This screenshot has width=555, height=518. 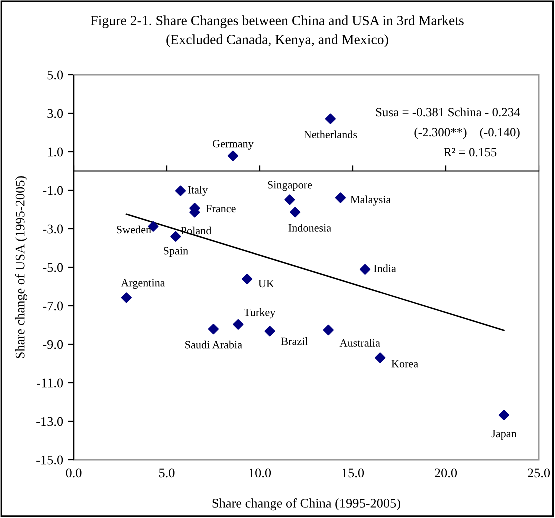 I want to click on y-tick-label: 5.0, so click(x=56, y=75).